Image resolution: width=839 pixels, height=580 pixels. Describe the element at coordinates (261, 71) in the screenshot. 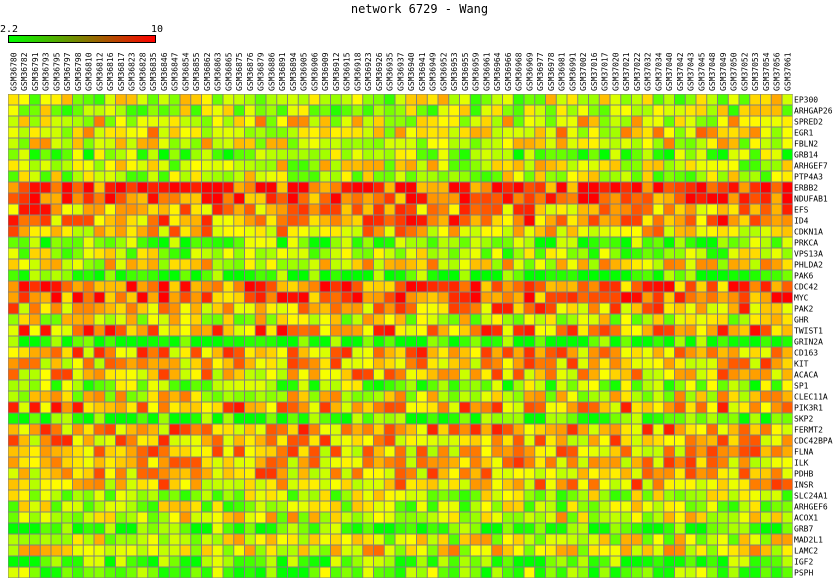

I see `column-label: GSM36879` at that location.